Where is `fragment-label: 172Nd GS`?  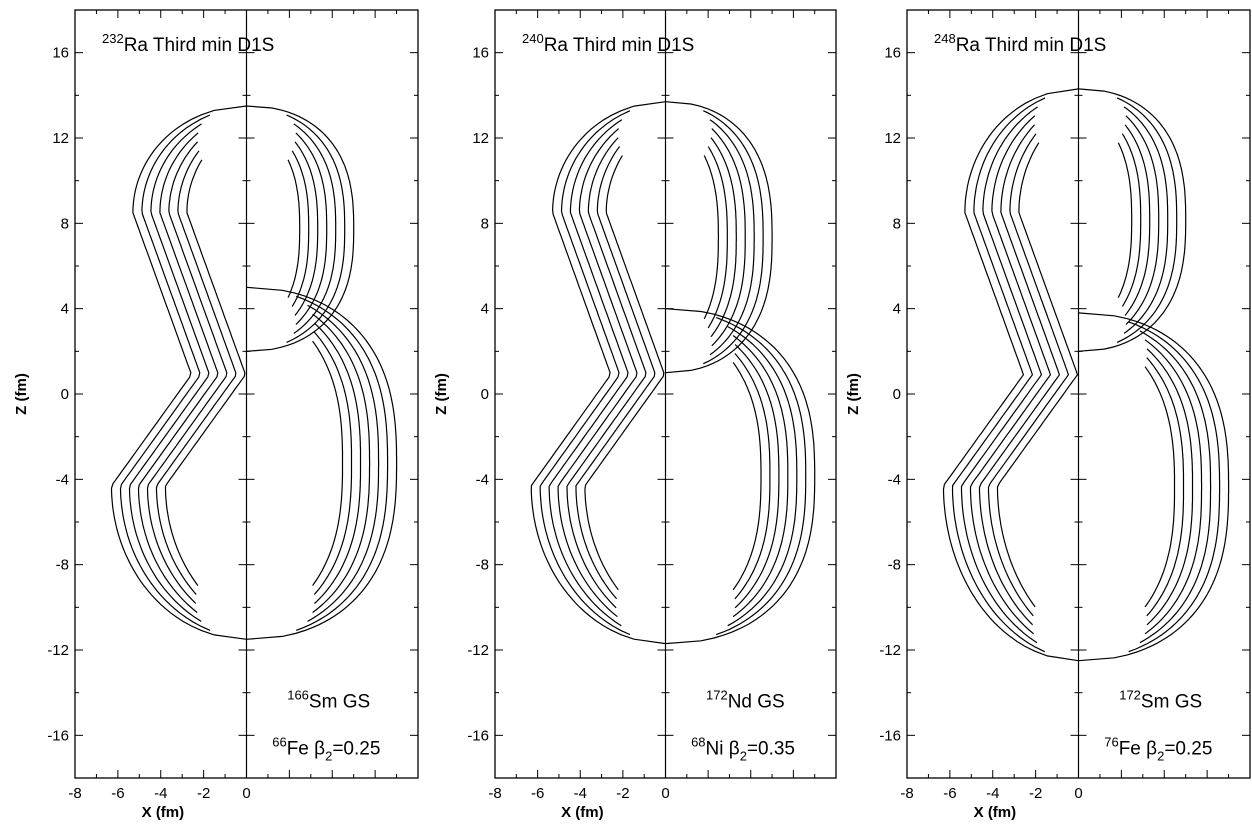
fragment-label: 172Nd GS is located at coordinates (745, 700).